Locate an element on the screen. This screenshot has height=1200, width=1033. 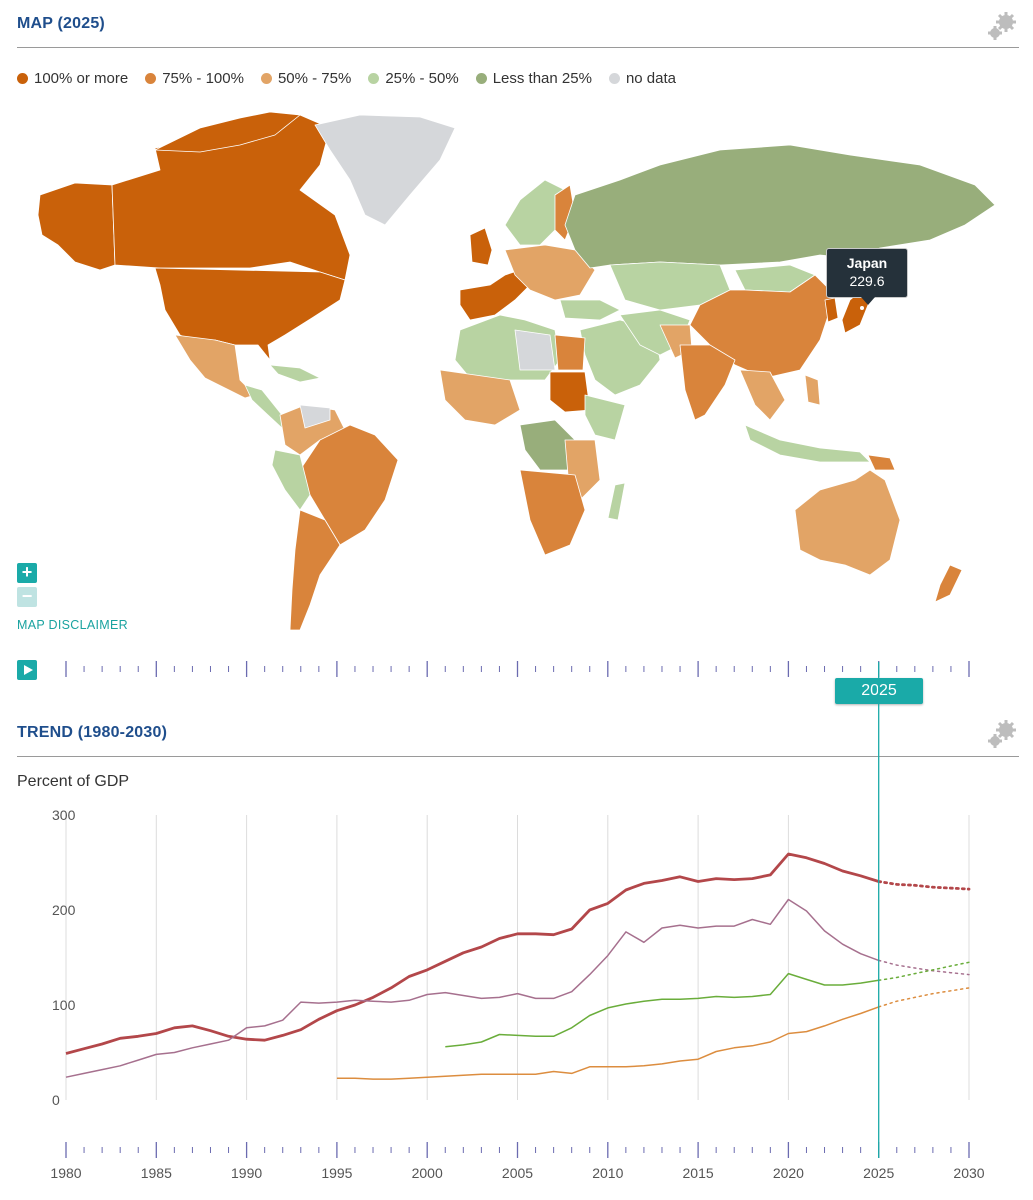
region-libya is located at coordinates (535, 350).